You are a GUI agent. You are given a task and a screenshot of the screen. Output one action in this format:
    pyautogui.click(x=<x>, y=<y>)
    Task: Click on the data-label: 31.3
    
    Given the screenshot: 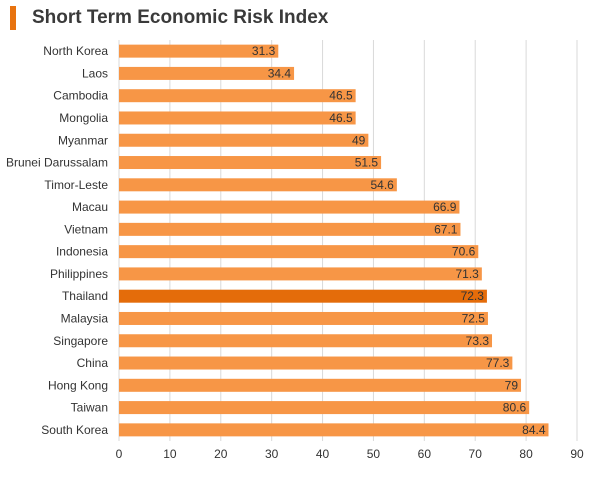 What is the action you would take?
    pyautogui.click(x=264, y=51)
    